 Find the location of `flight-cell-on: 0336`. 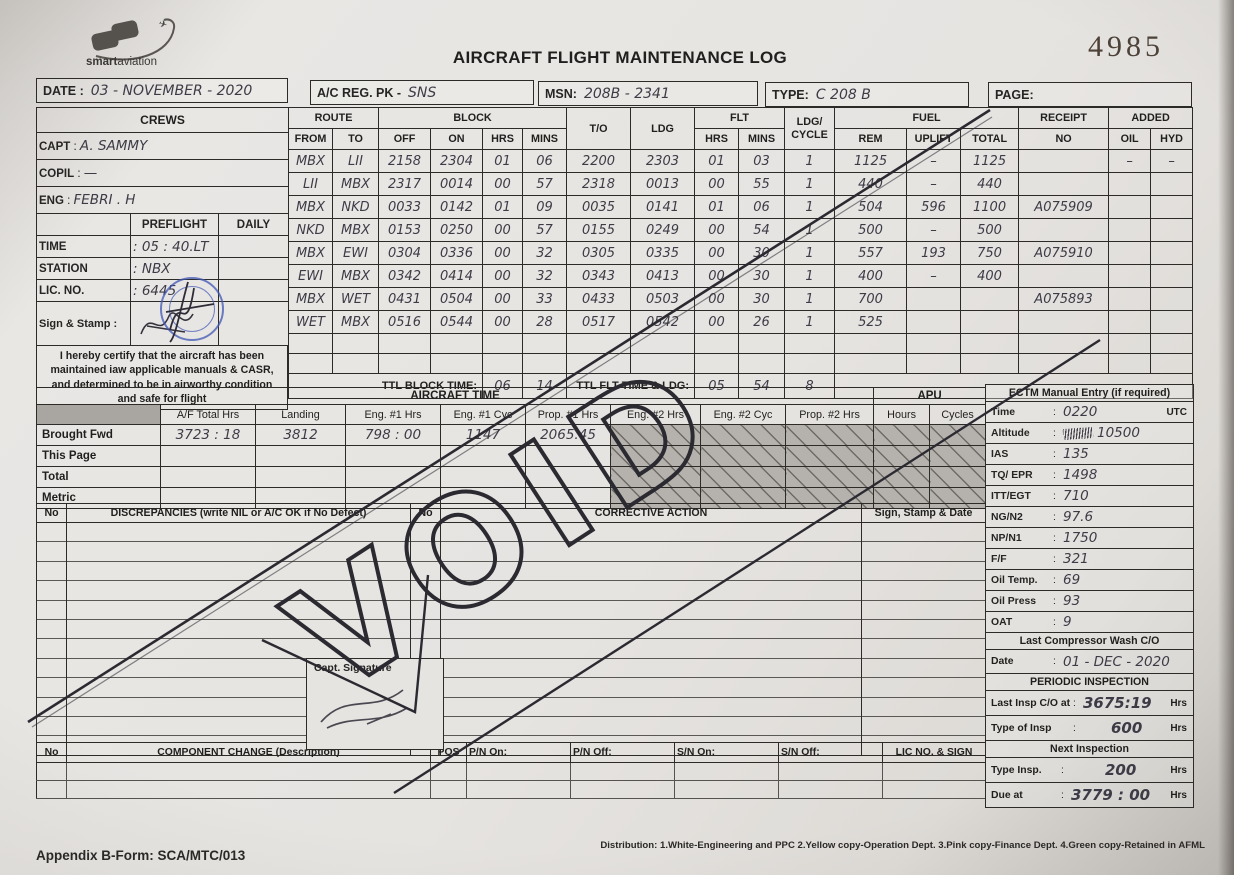

flight-cell-on: 0336 is located at coordinates (457, 253).